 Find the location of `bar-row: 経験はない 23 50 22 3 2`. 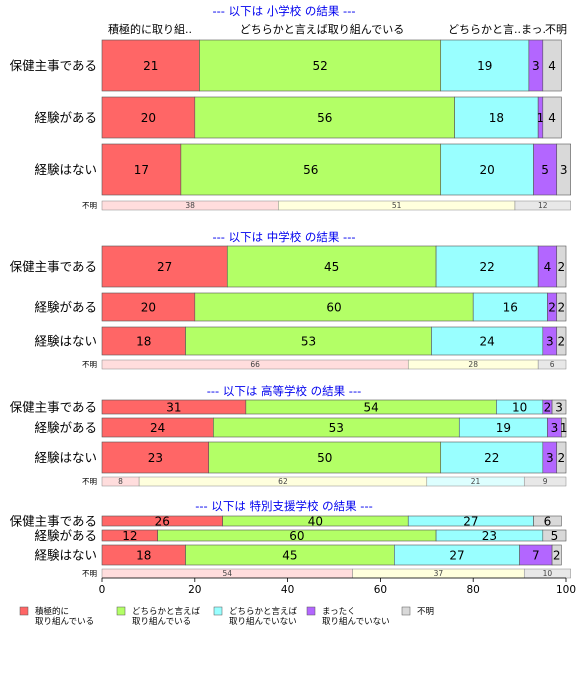

bar-row: 経験はない 23 50 22 3 2 is located at coordinates (300, 457).